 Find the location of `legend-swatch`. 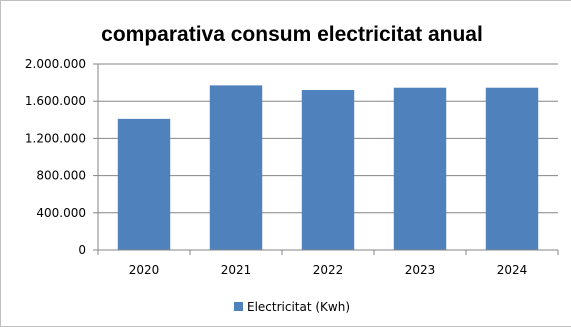

legend-swatch is located at coordinates (238, 306).